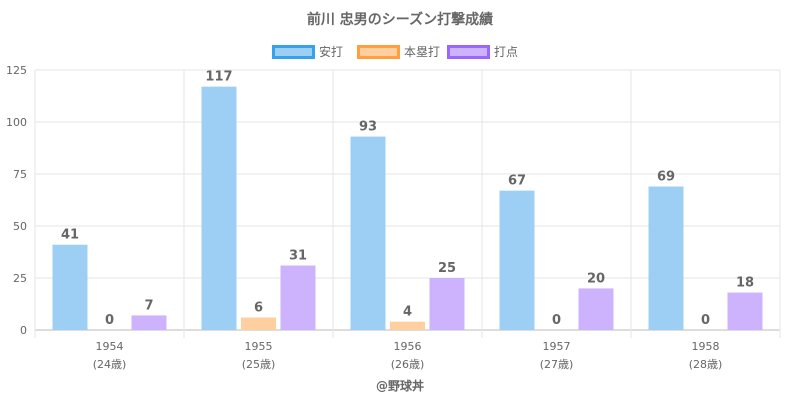 The height and width of the screenshot is (400, 800). What do you see at coordinates (258, 308) in the screenshot?
I see `data-label: 6` at bounding box center [258, 308].